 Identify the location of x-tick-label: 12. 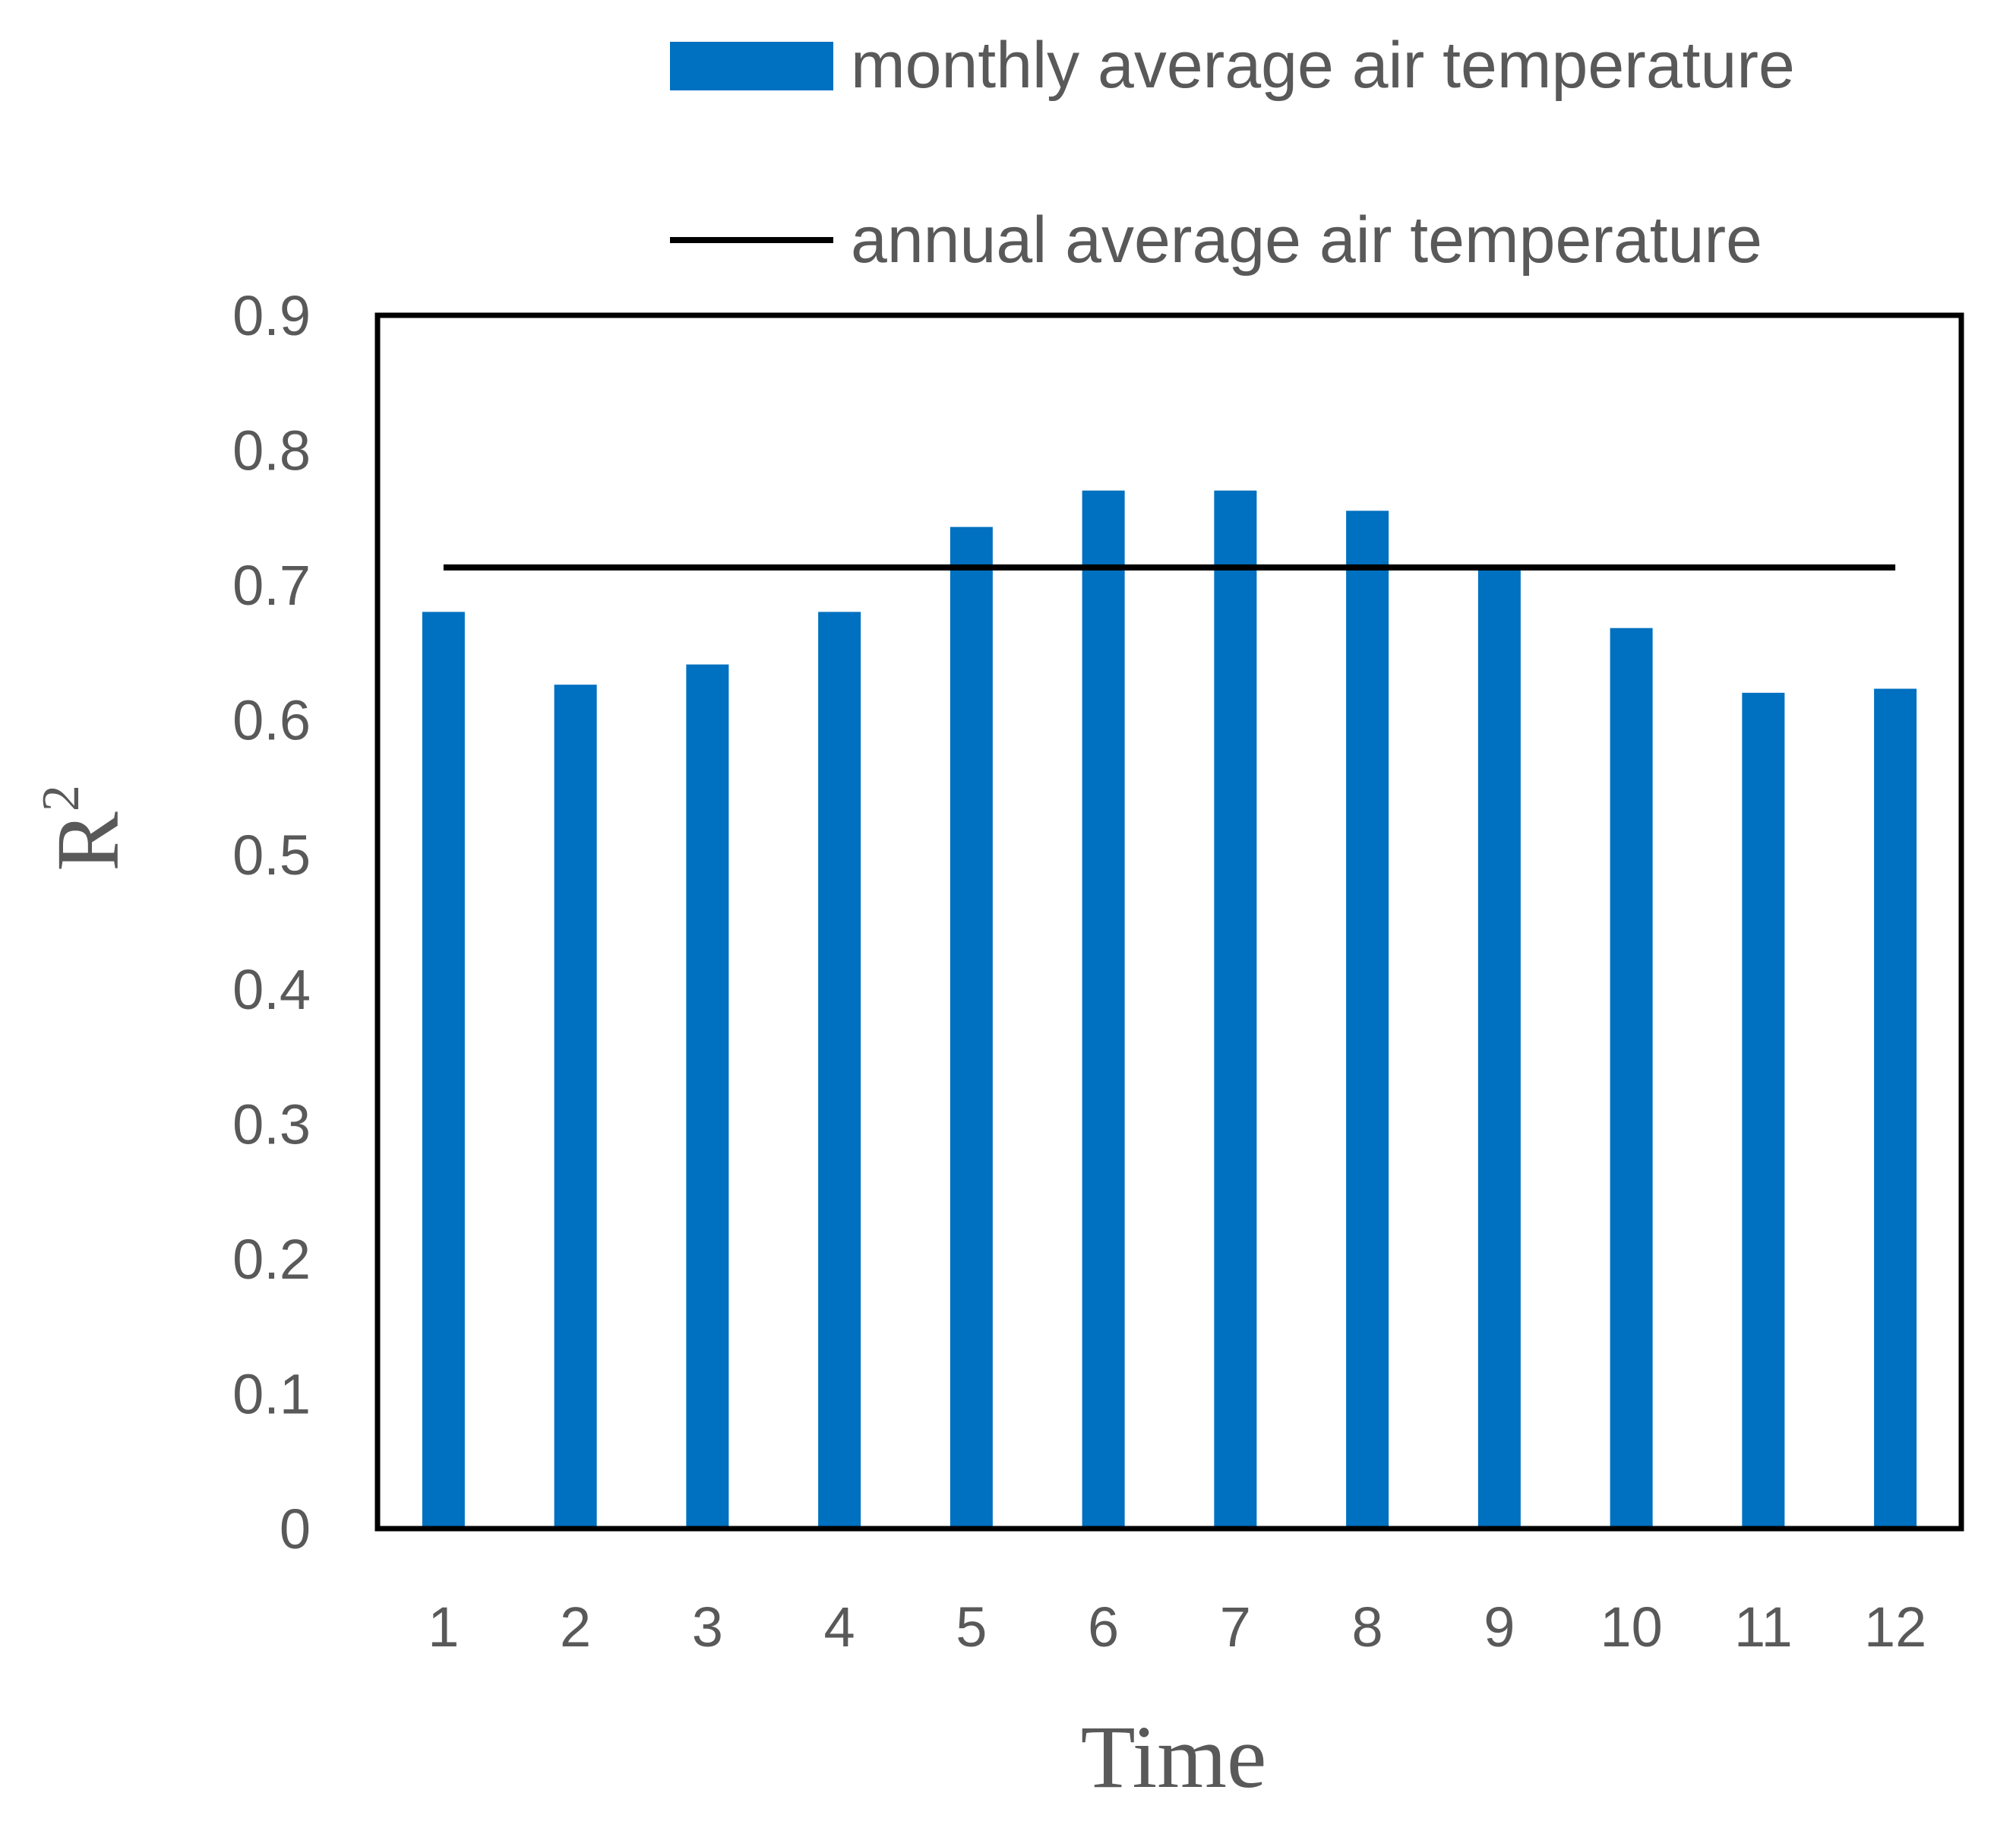
(1895, 1627).